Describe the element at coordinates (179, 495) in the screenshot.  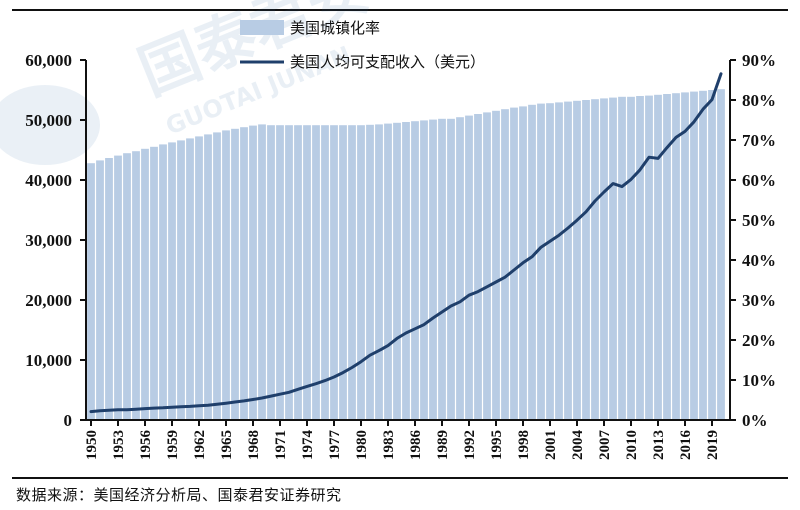
I see `source-note: 数据来源：美国经济分析局、国泰君安证券研究` at that location.